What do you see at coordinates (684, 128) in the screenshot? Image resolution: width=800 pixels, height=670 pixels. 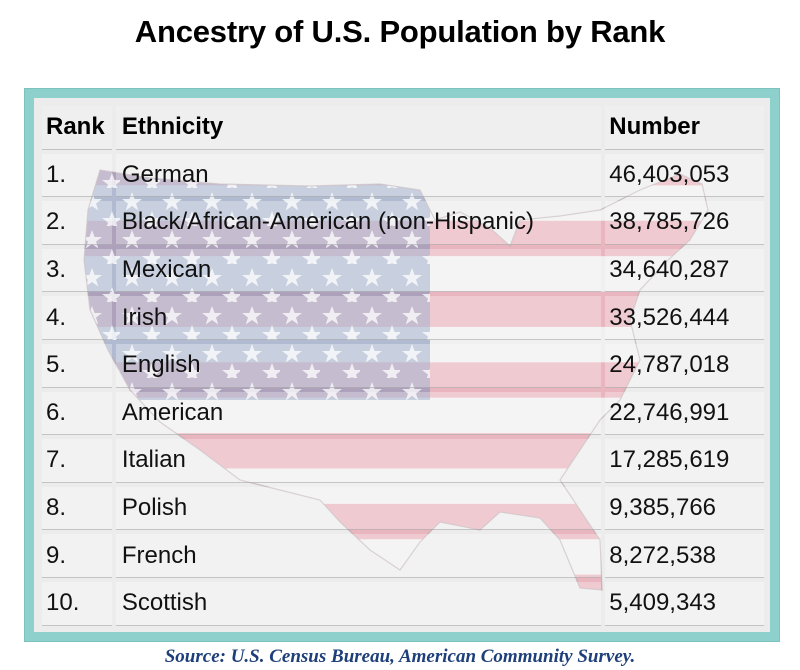 I see `col-header-number: Number` at bounding box center [684, 128].